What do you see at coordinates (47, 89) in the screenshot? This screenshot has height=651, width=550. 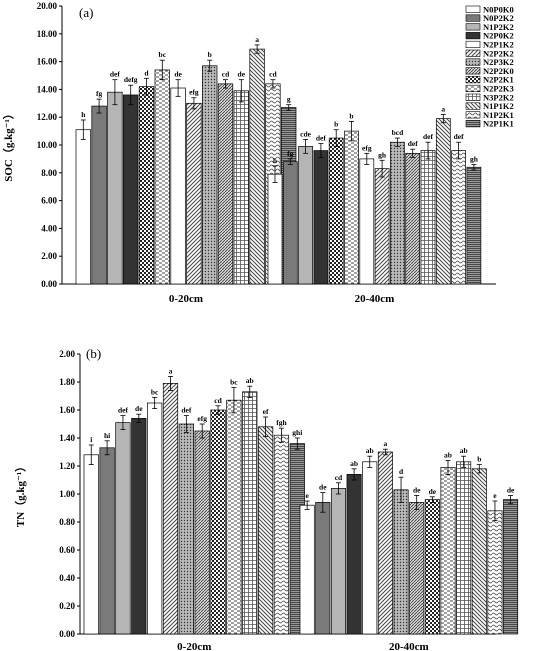 I see `y-tick-label: 14.00` at bounding box center [47, 89].